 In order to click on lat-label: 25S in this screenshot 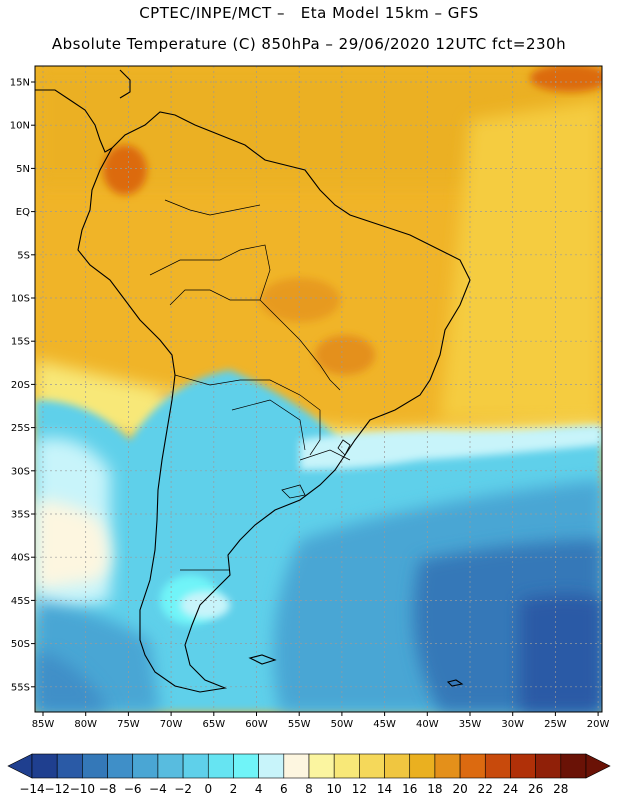, I will do `click(20, 428)`.